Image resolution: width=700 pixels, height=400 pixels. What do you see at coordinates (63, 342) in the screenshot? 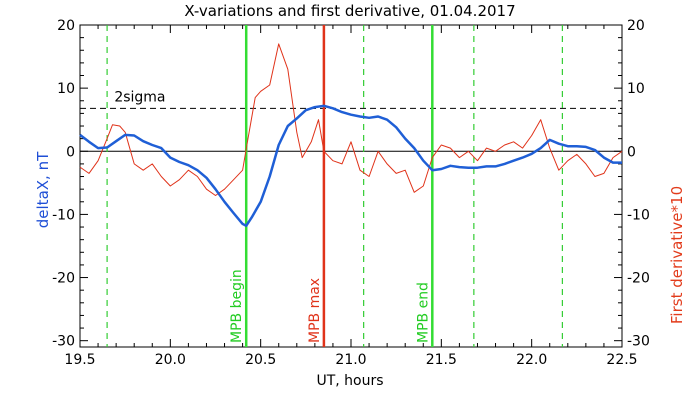
I see `y-tick-label-left: -30` at bounding box center [63, 342].